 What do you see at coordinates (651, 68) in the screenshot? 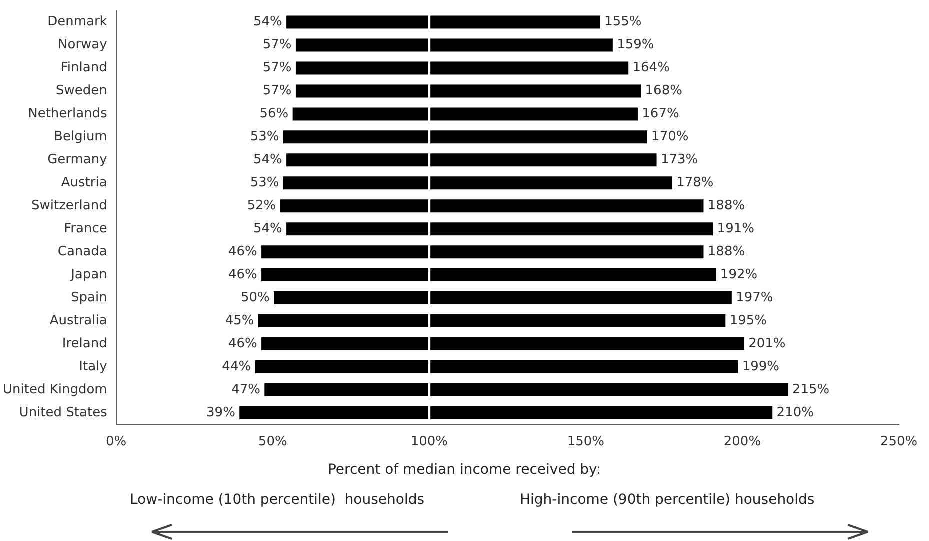
I see `data-label: 164%` at bounding box center [651, 68].